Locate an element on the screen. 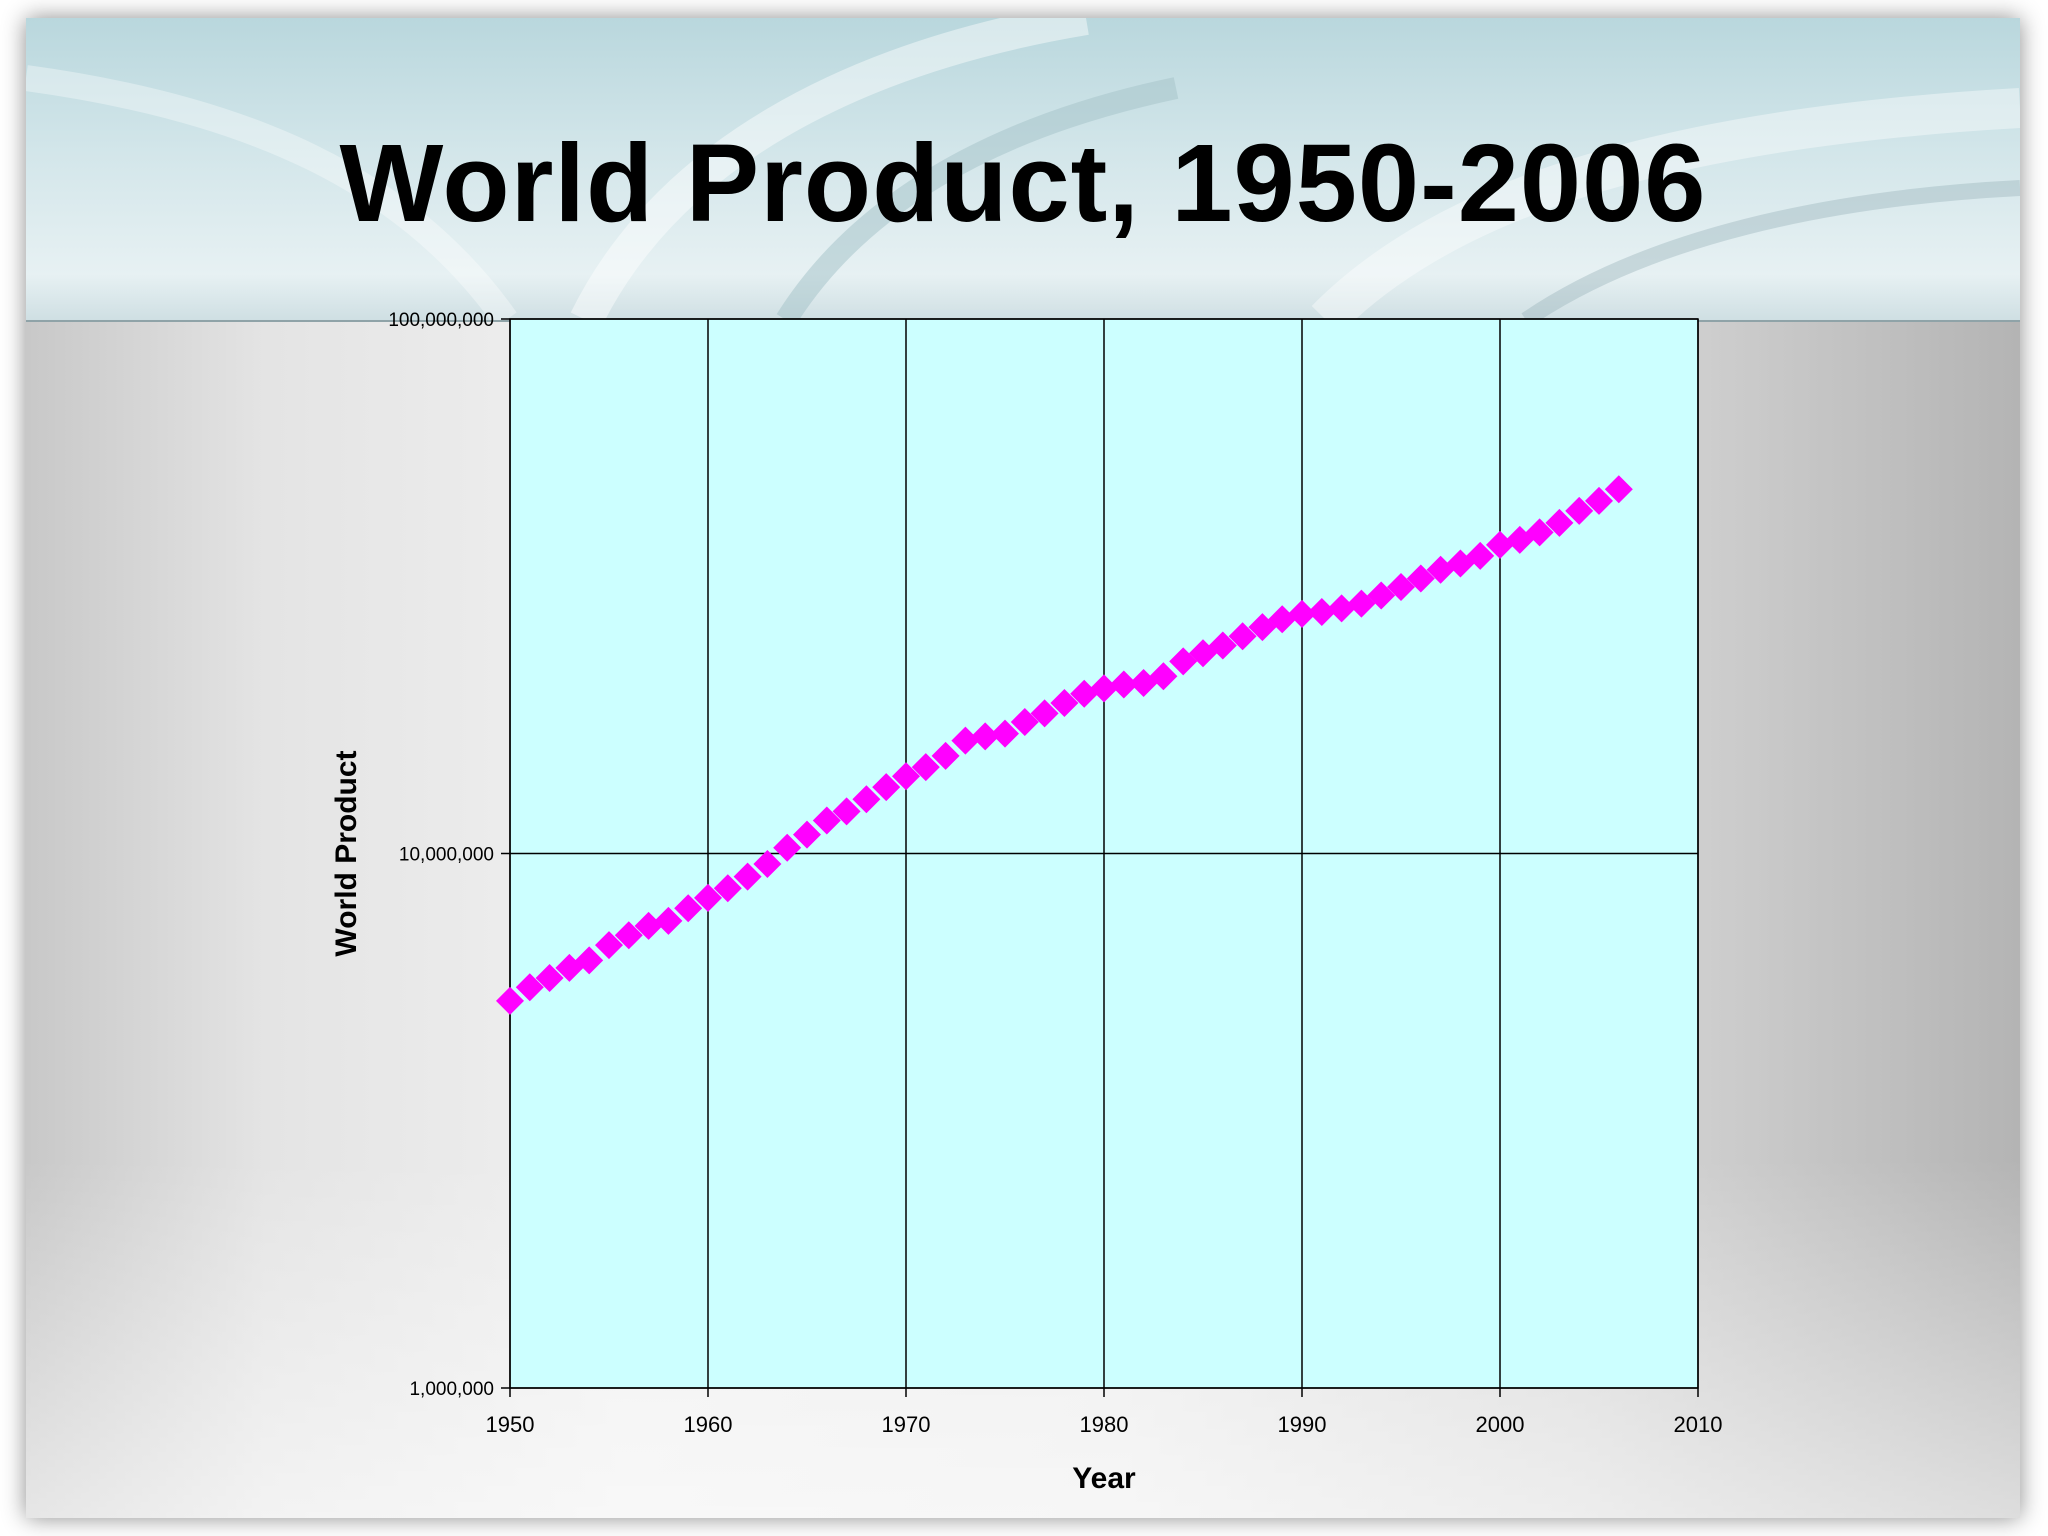  y-tick-label: 100,000,000 is located at coordinates (441, 320).